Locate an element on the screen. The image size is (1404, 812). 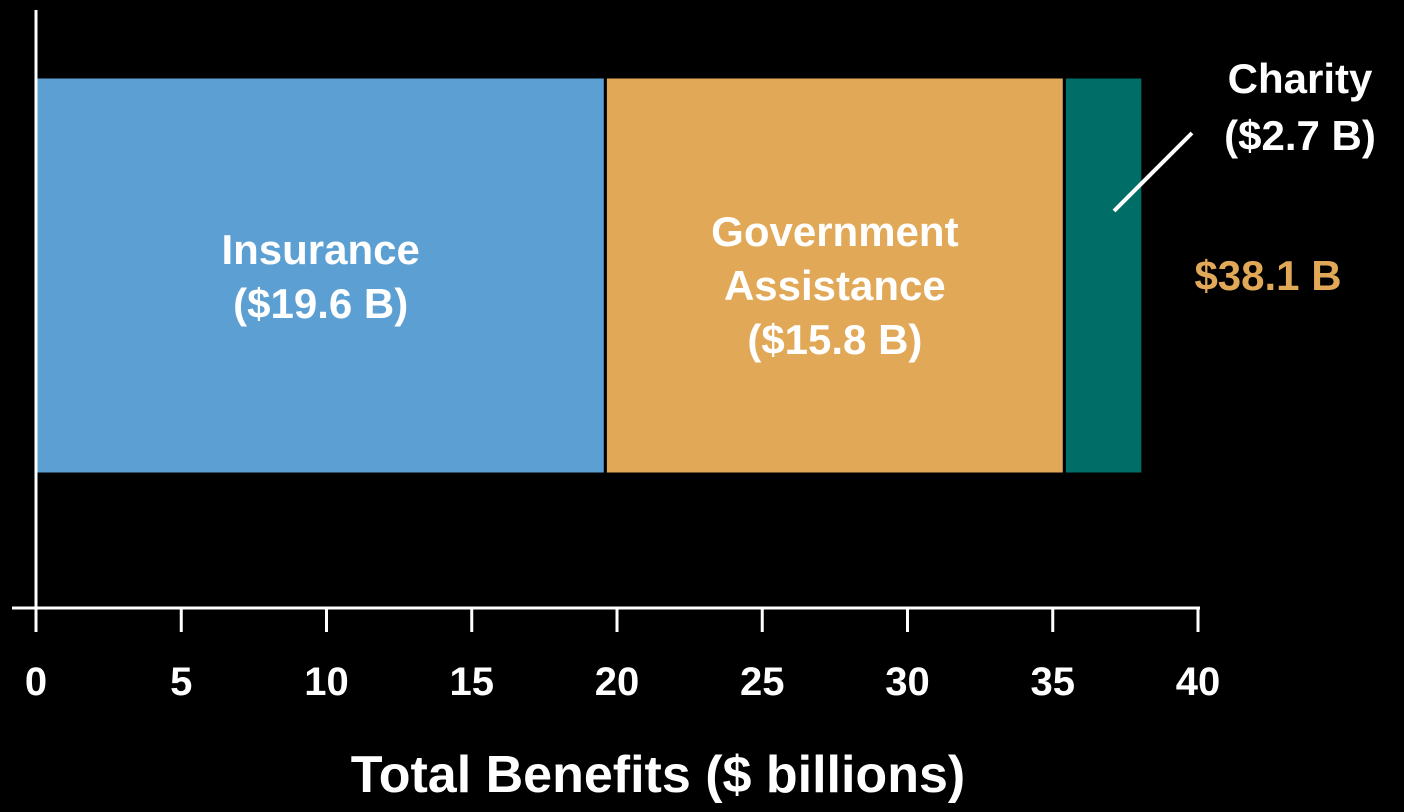
x-tick-label-35: 35 is located at coordinates (1053, 682).